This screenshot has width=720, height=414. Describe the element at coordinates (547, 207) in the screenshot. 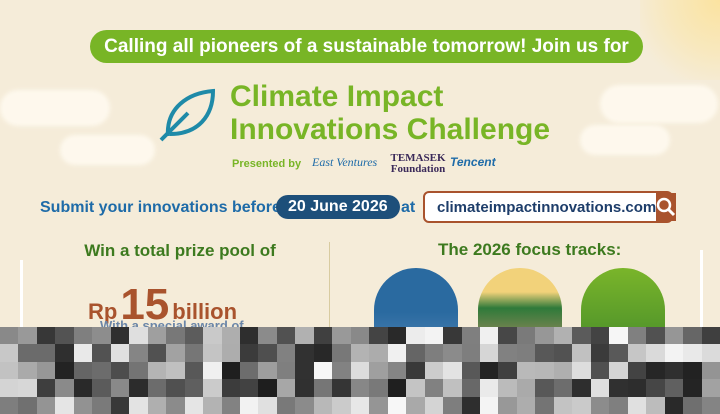

I see `website-url: climateimpactinnovations.com` at that location.